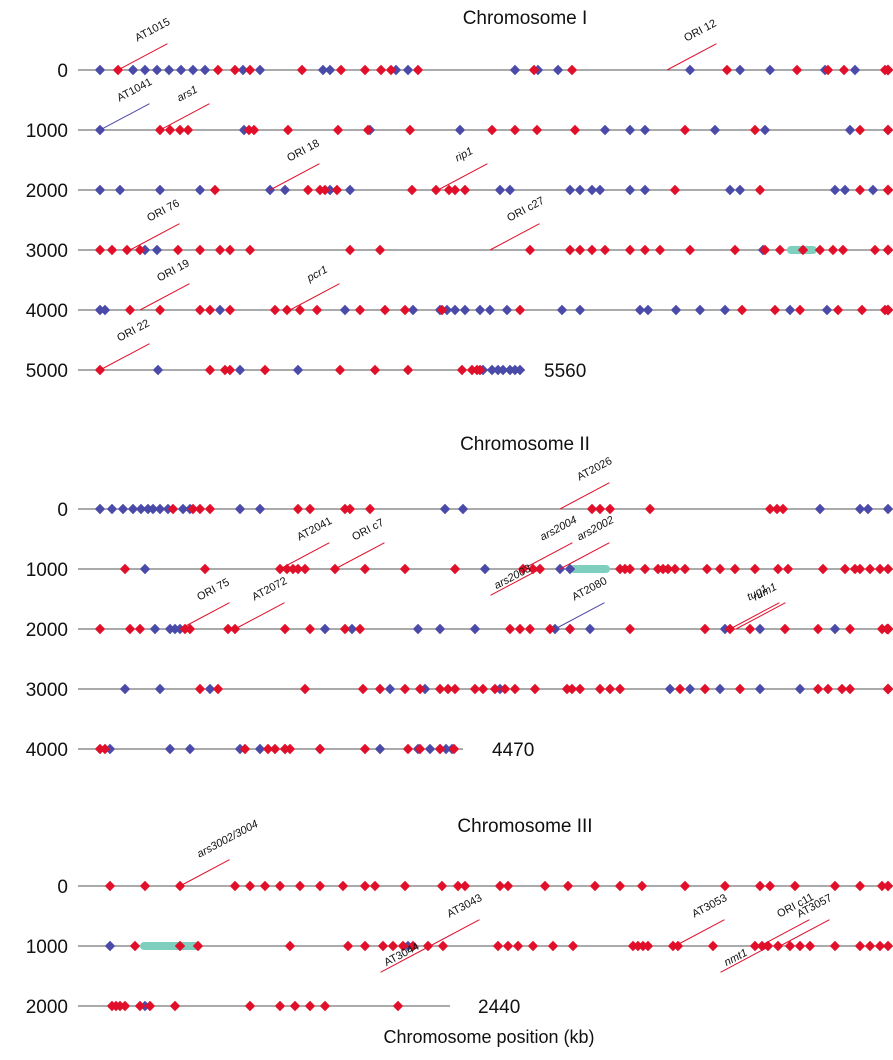 Image resolution: width=893 pixels, height=1060 pixels. What do you see at coordinates (133, 330) in the screenshot?
I see `feature-label-text: ORI 22` at bounding box center [133, 330].